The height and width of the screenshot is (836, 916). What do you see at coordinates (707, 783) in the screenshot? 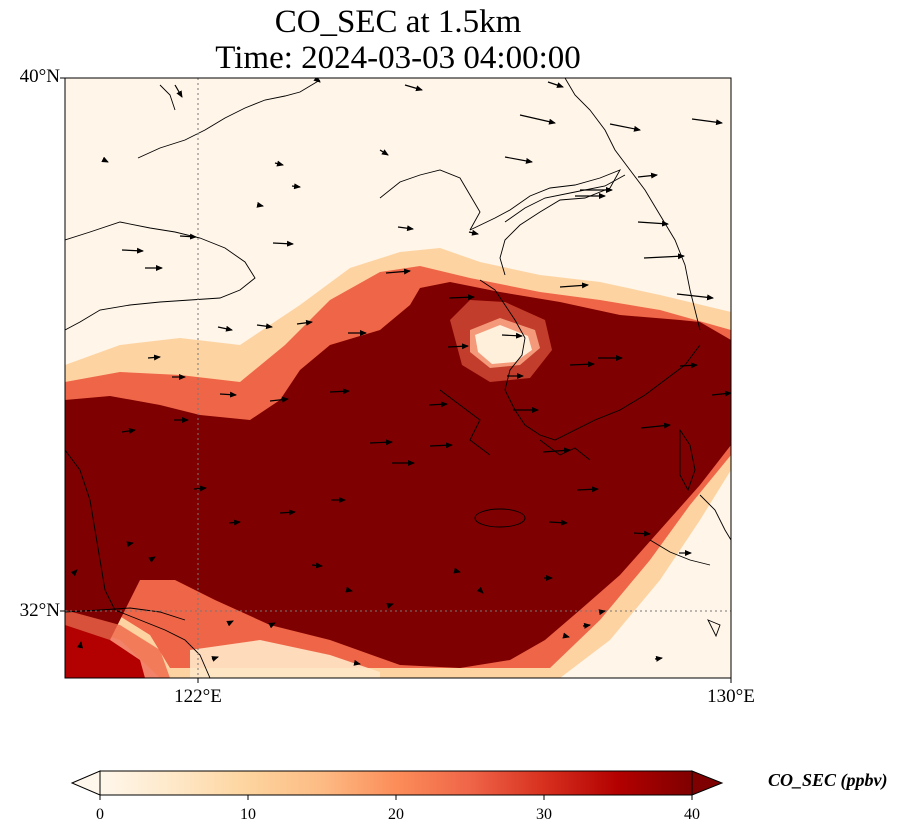
I see `colorbar-extend-max` at bounding box center [707, 783].